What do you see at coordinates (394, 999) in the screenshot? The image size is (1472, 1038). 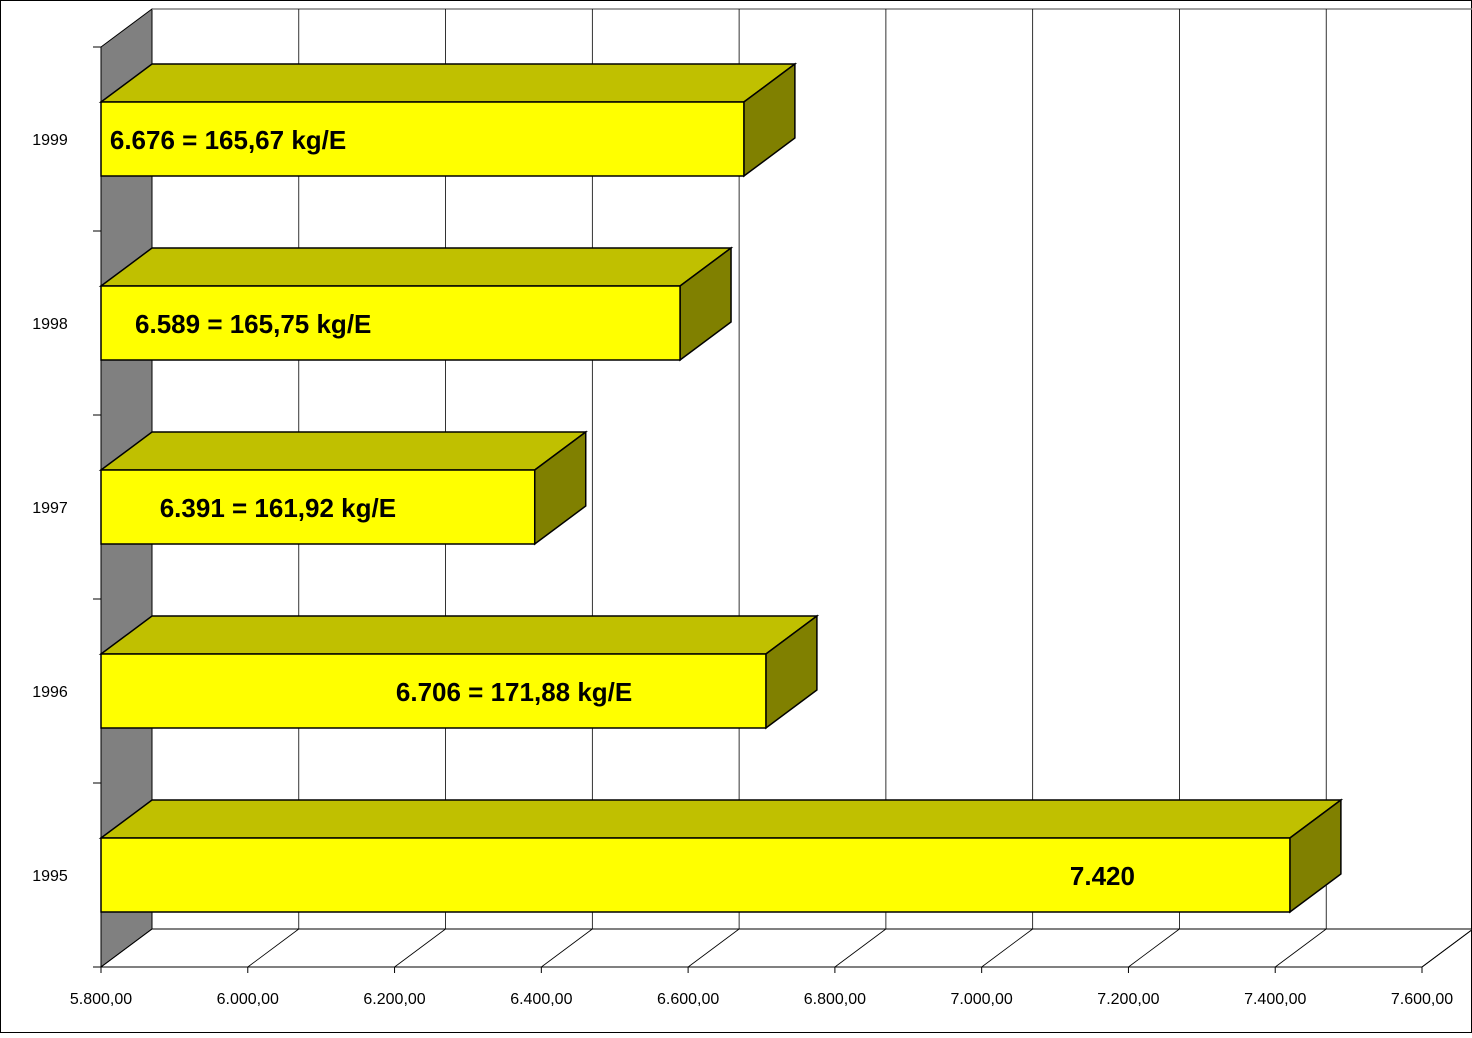 I see `x-tick-label: 6.200,00` at bounding box center [394, 999].